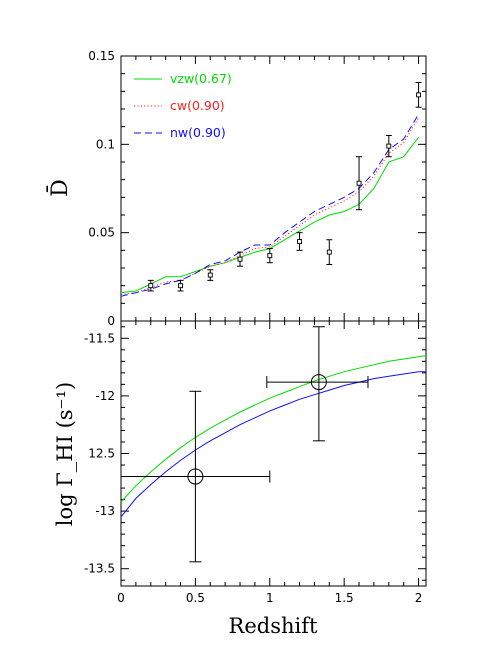  Describe the element at coordinates (111, 321) in the screenshot. I see `top-y-tick-label: 0` at that location.